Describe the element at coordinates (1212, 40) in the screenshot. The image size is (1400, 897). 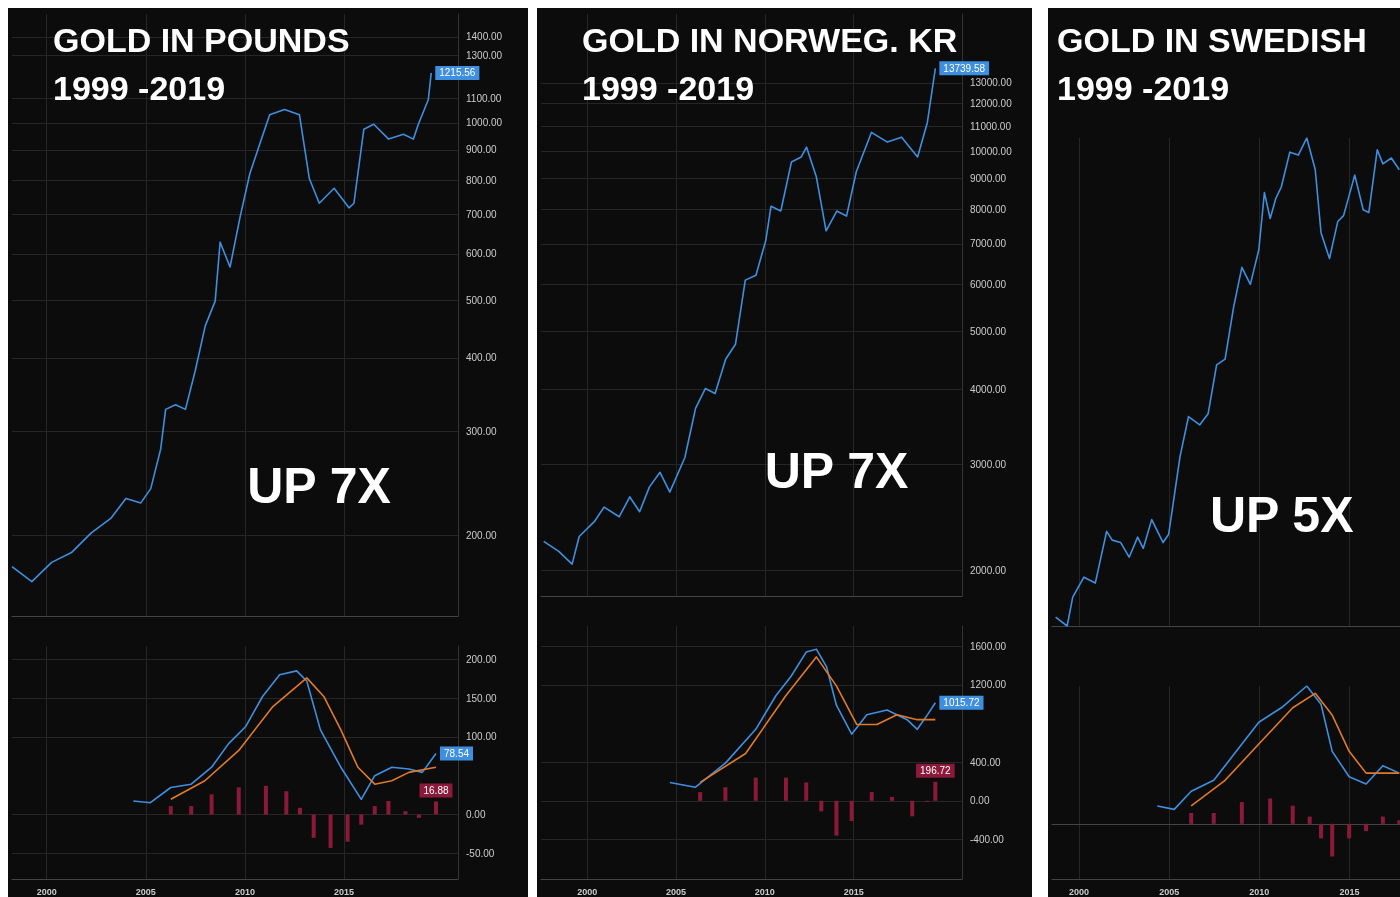
I see `chart-title: GOLD IN SWEDISH` at that location.